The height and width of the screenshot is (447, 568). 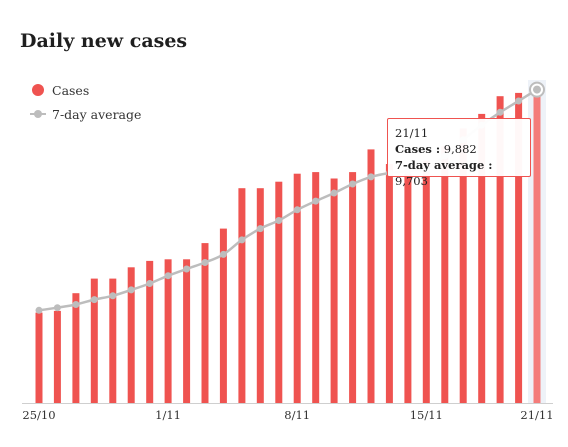 What do you see at coordinates (205, 262) in the screenshot?
I see `average-point-3/11` at bounding box center [205, 262].